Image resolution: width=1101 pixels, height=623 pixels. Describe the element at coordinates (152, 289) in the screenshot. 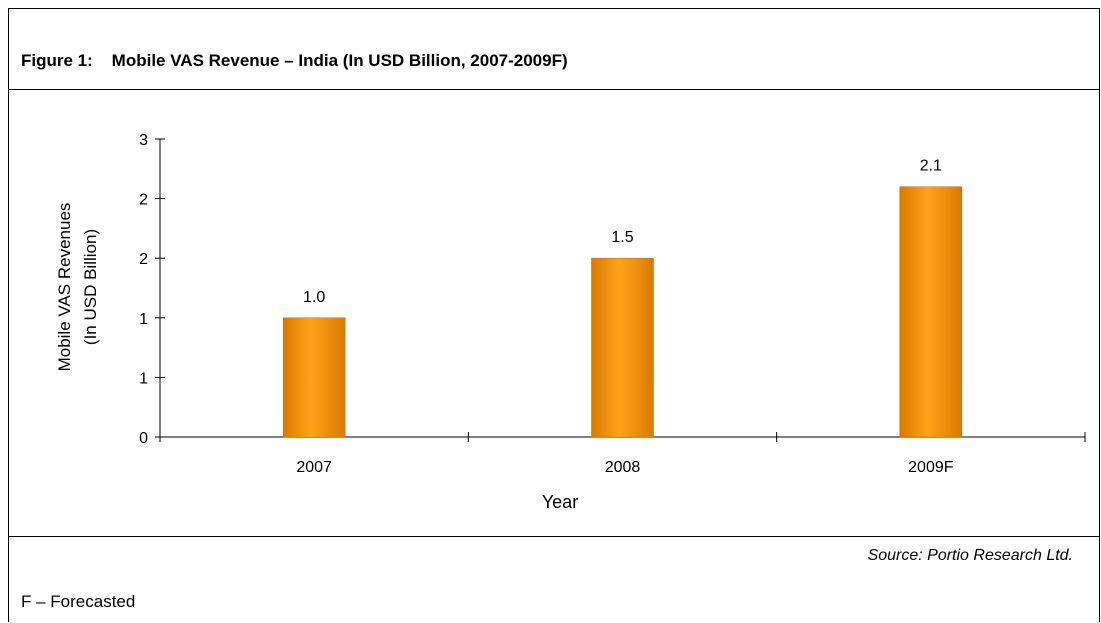

I see `y-axis: 0 1 1 2 2 3` at that location.